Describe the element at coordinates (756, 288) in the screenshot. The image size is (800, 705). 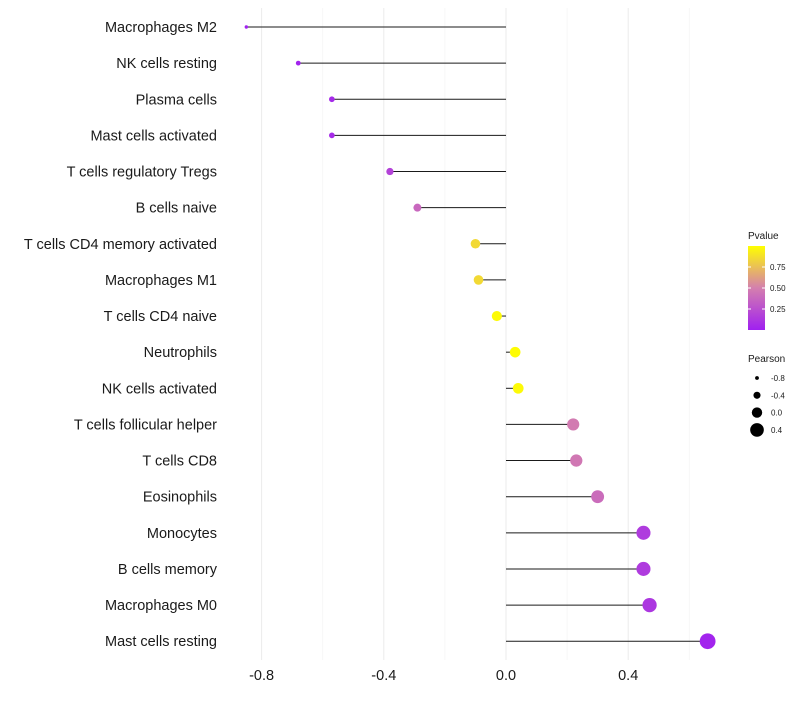
I see `pvalue-colorbar` at that location.